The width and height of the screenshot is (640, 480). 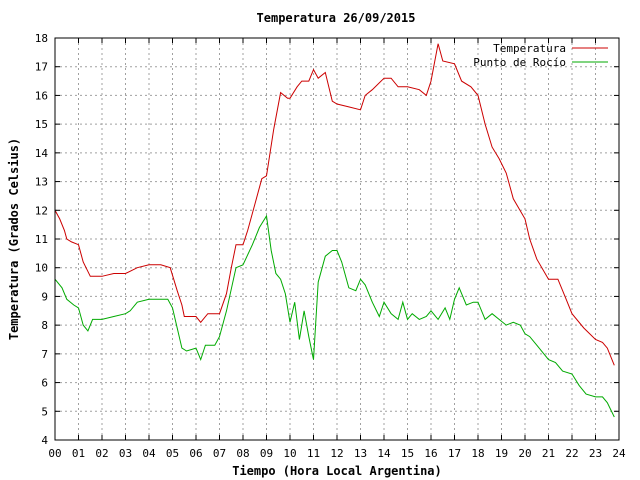 I want to click on y-tick-label: 4, so click(x=44, y=440).